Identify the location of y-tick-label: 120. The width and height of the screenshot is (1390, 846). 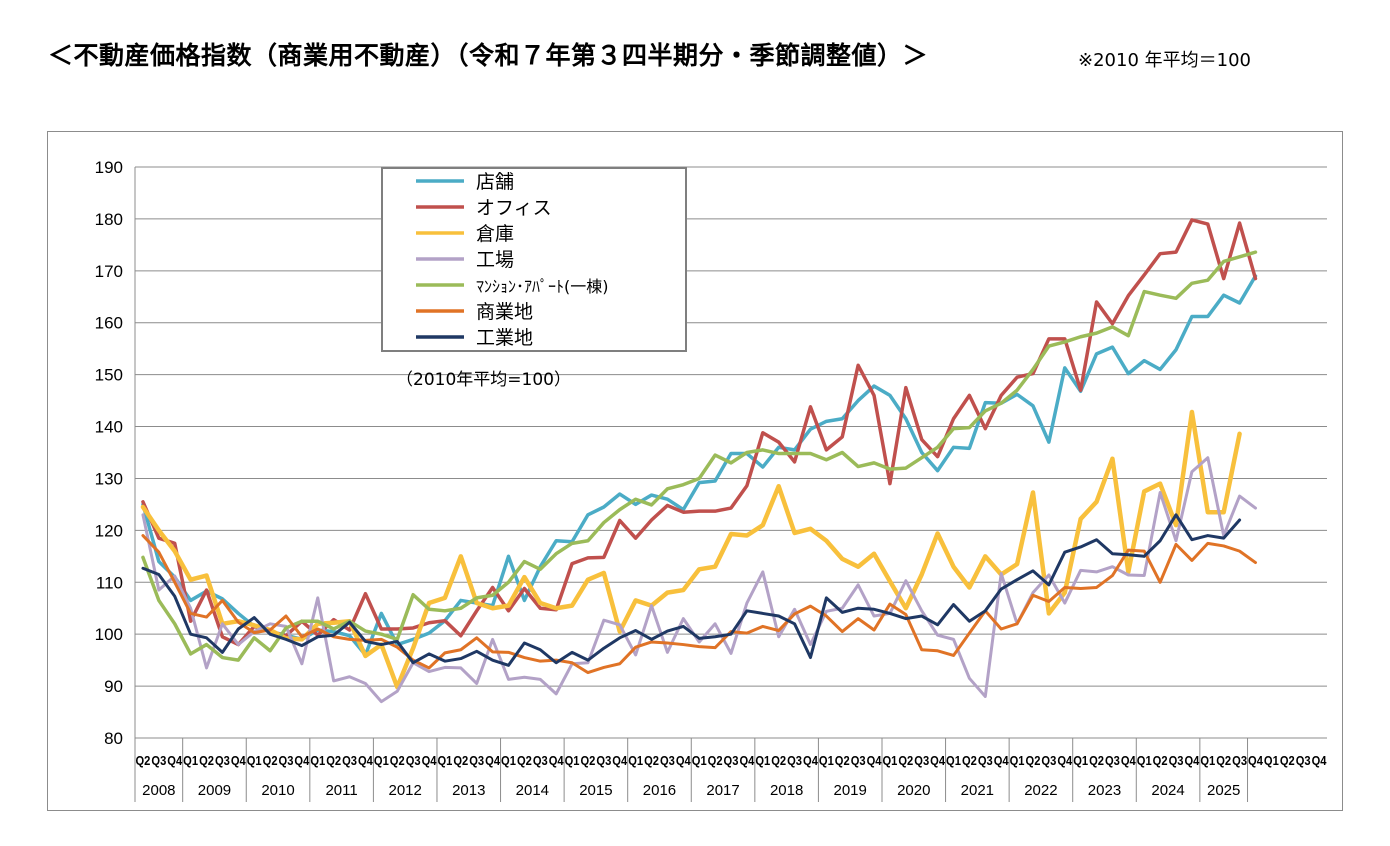
(109, 530).